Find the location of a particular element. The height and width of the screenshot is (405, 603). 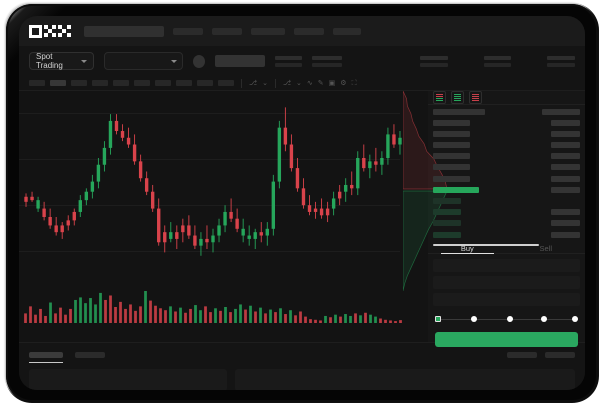

orderbook-mode-asks-icon is located at coordinates (476, 97).